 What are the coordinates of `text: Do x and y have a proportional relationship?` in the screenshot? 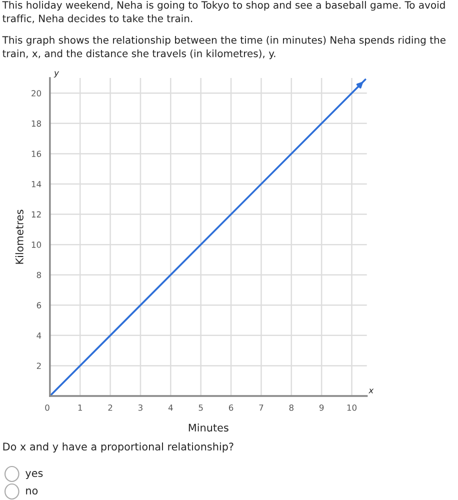 It's located at (118, 447).